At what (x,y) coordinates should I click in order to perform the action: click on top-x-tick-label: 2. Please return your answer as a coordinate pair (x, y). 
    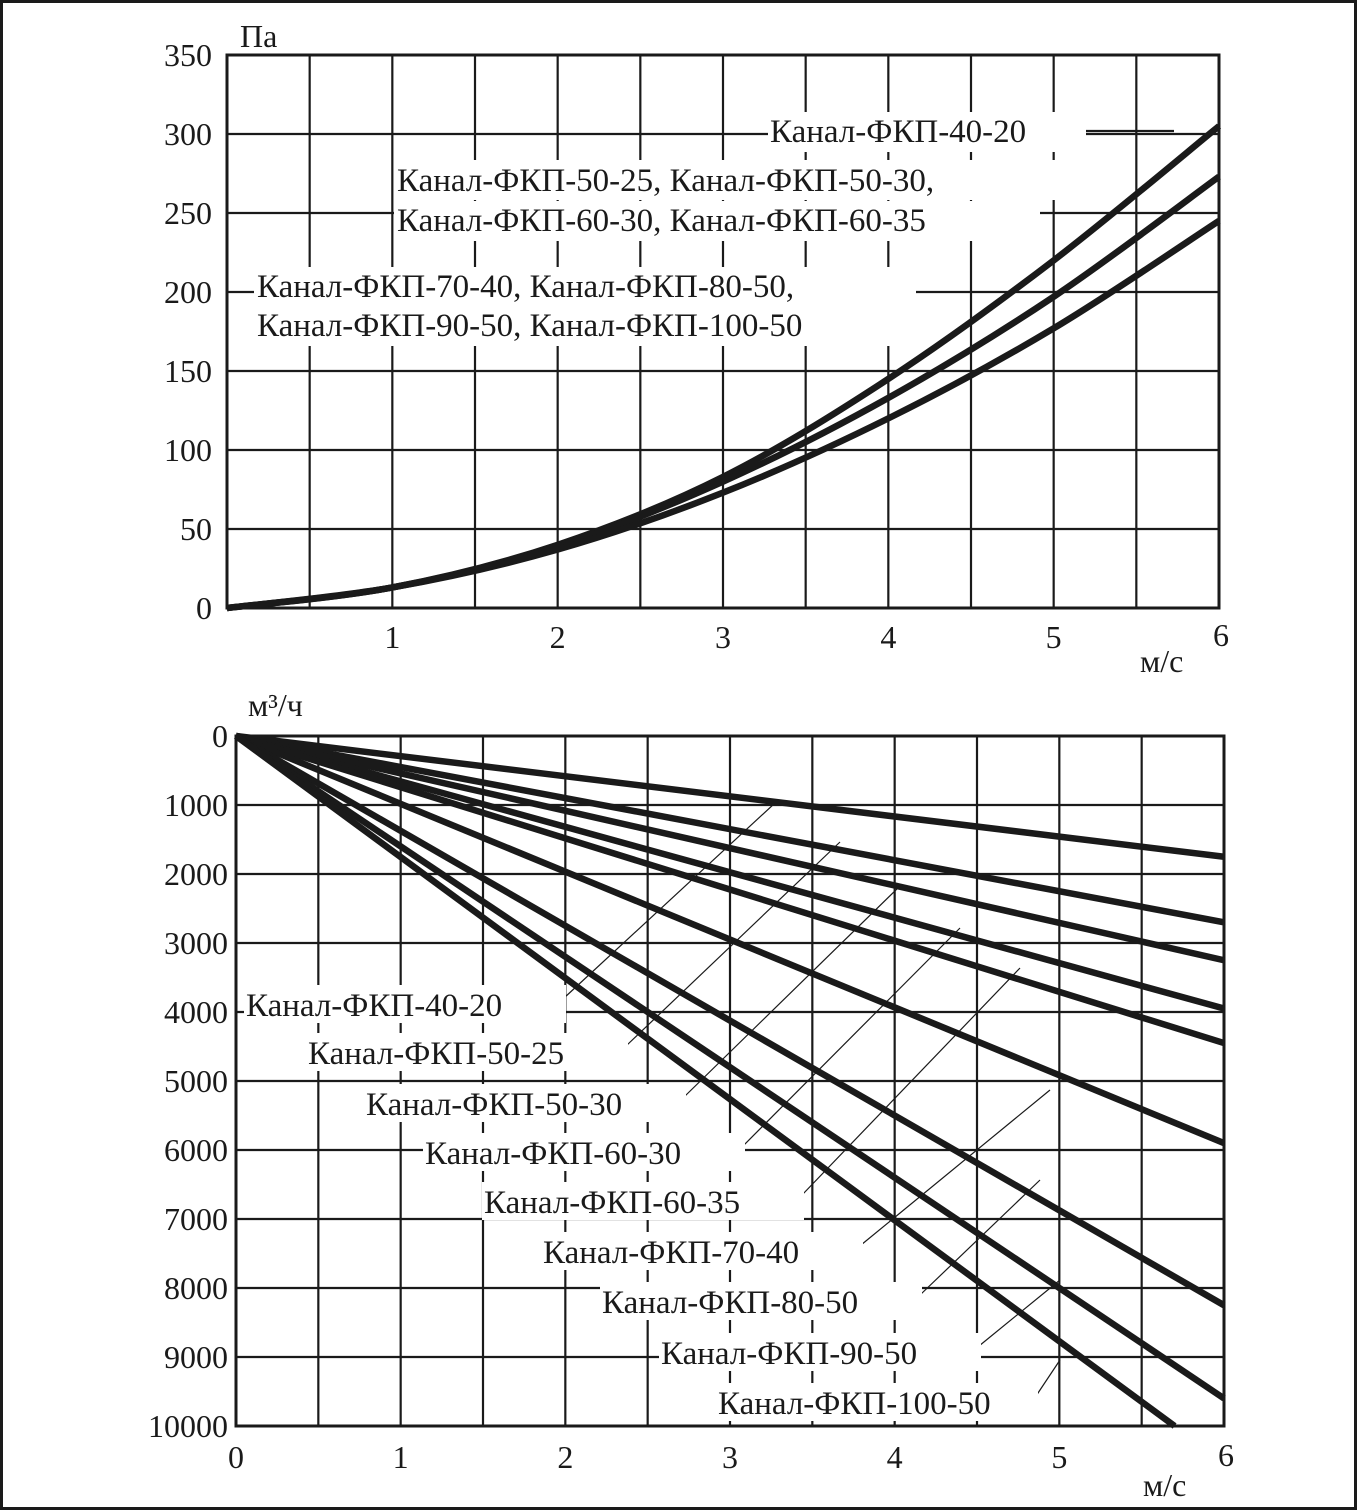
    Looking at the image, I should click on (558, 637).